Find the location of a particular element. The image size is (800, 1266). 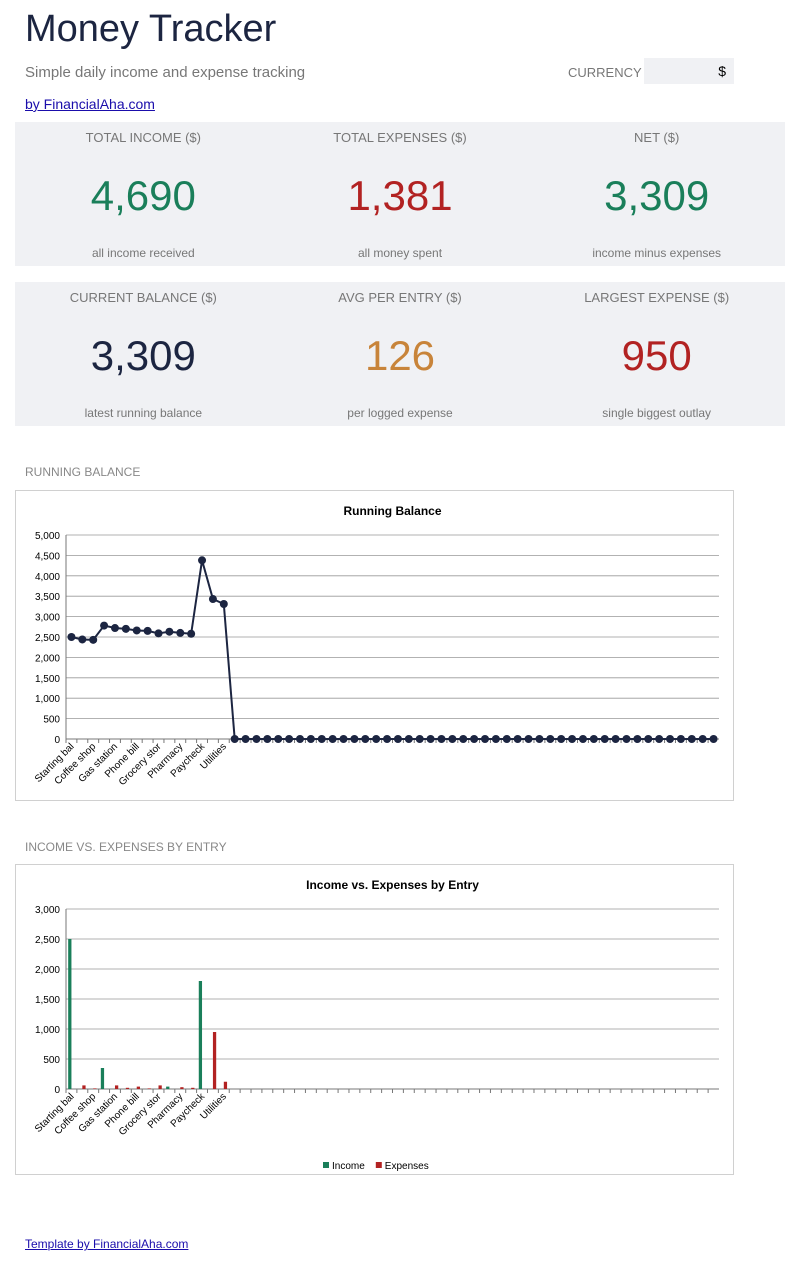

chart-title: Running Balance is located at coordinates (392, 511).